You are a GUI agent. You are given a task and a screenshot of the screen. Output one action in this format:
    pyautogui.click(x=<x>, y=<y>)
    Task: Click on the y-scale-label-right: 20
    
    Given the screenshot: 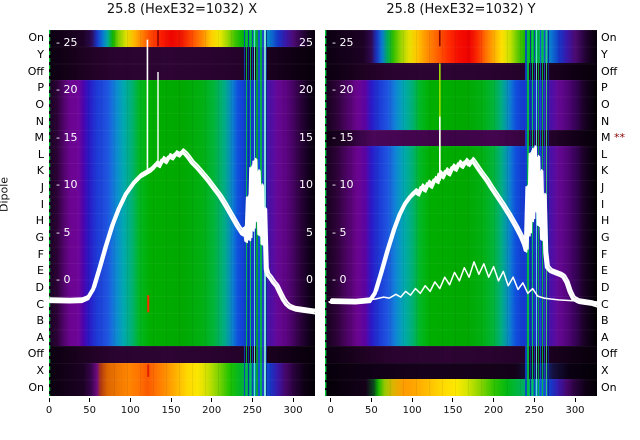 What is the action you would take?
    pyautogui.click(x=306, y=89)
    